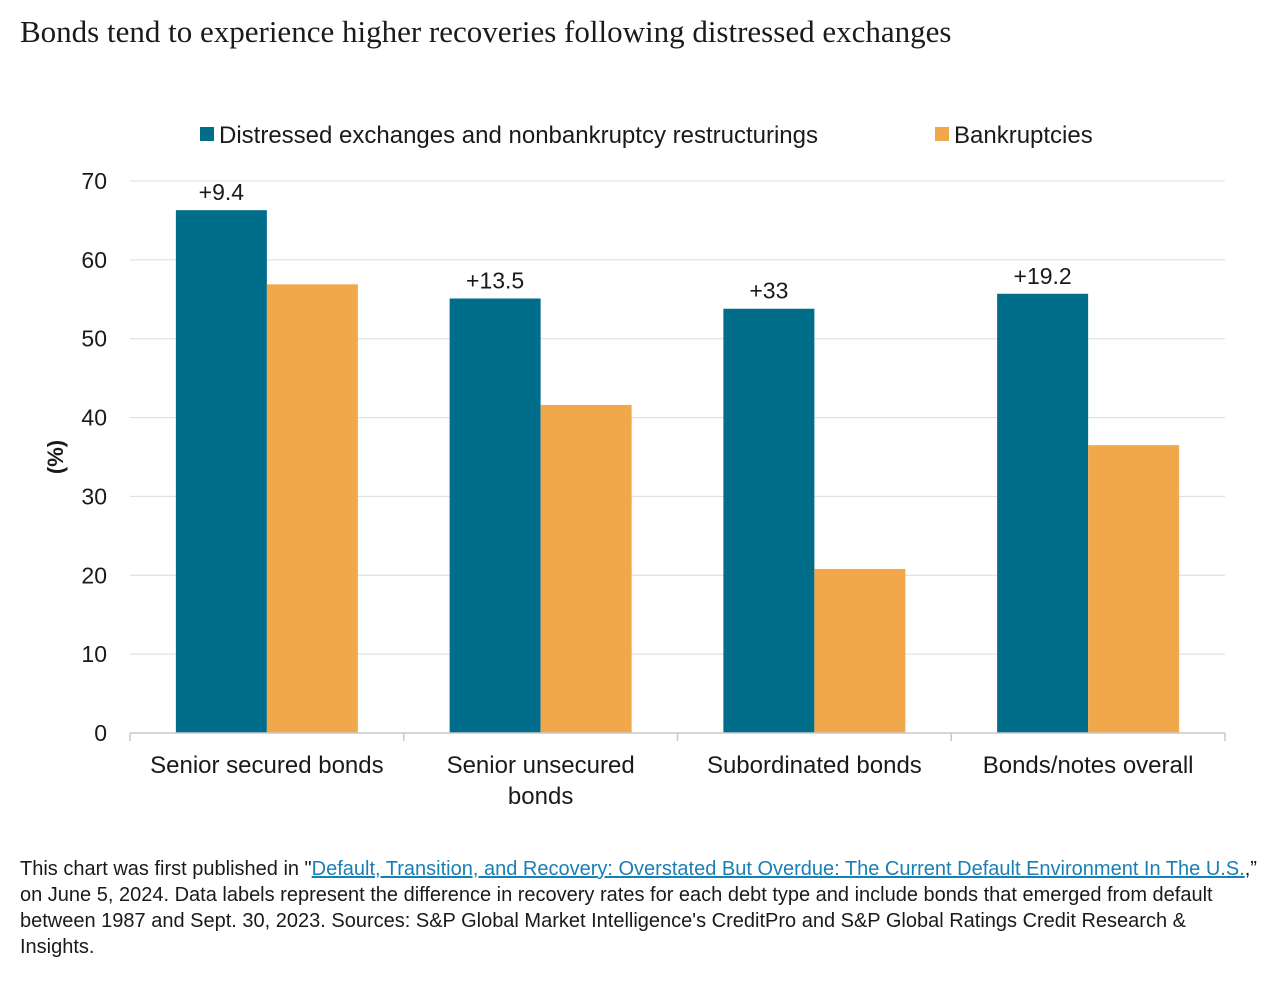 The height and width of the screenshot is (982, 1280). I want to click on footnote-prefix: This chart was first published in ", so click(166, 869).